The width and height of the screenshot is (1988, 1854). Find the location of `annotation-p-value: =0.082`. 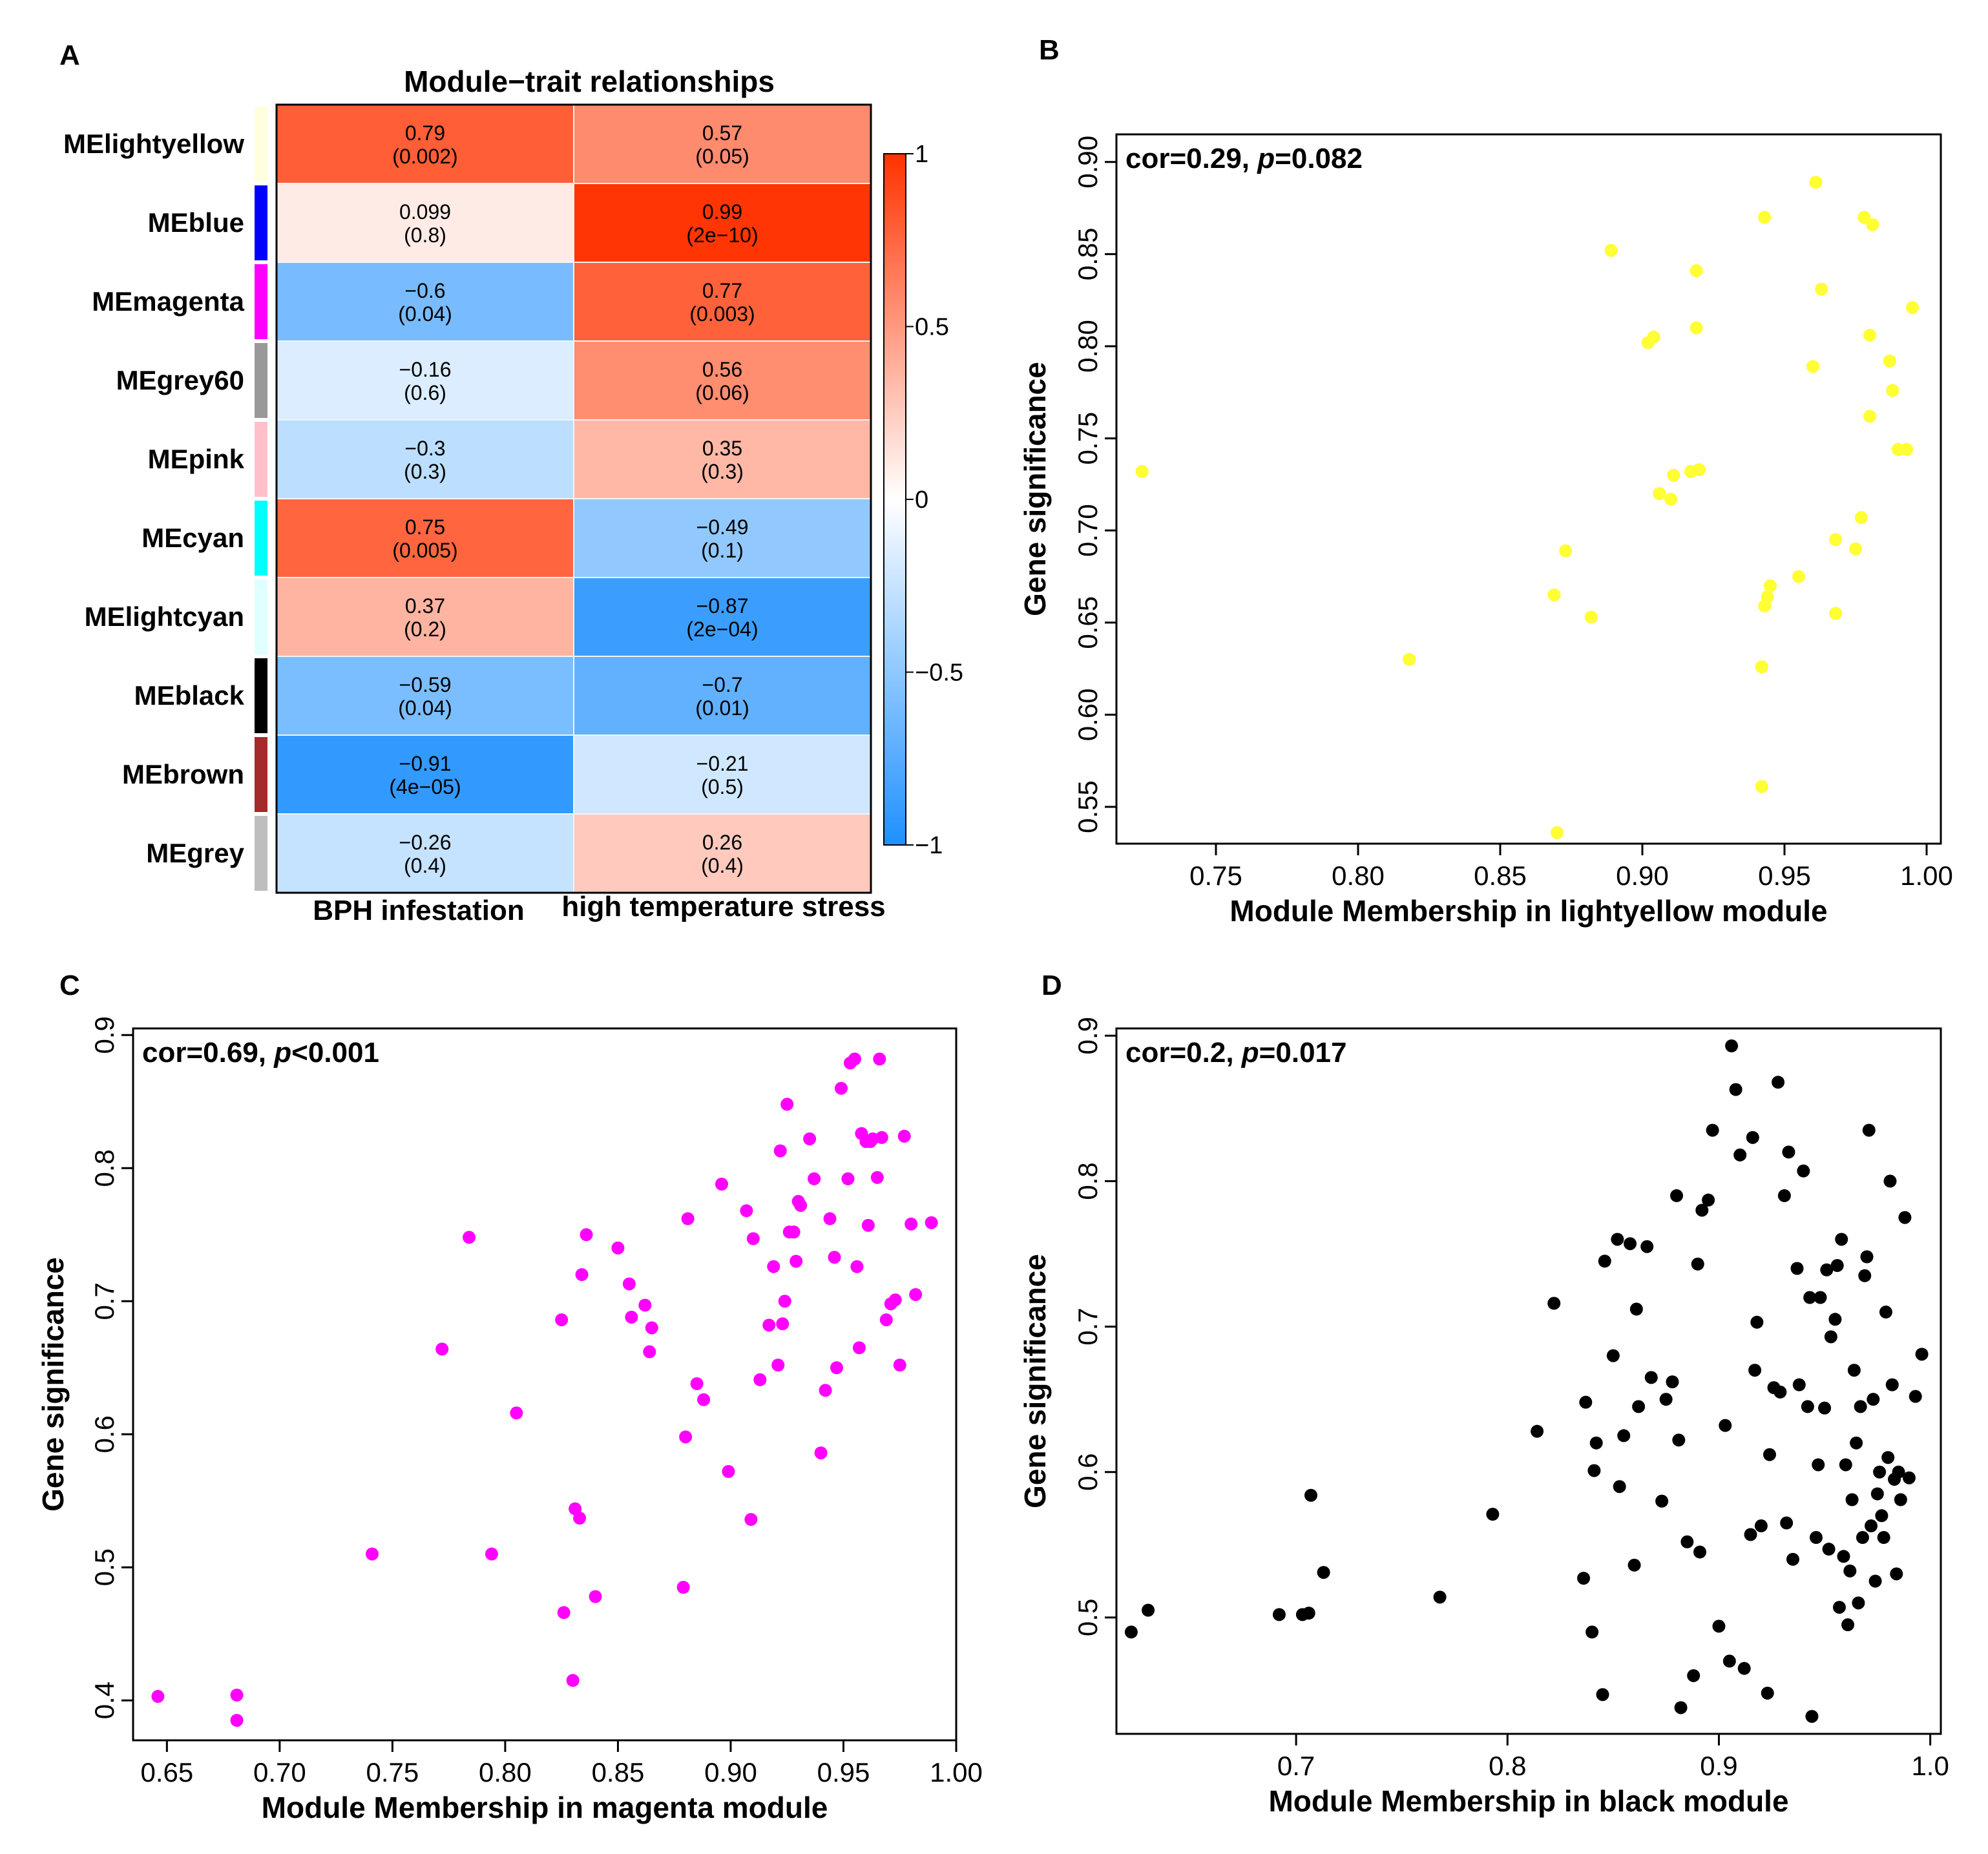

annotation-p-value: =0.082 is located at coordinates (1319, 158).